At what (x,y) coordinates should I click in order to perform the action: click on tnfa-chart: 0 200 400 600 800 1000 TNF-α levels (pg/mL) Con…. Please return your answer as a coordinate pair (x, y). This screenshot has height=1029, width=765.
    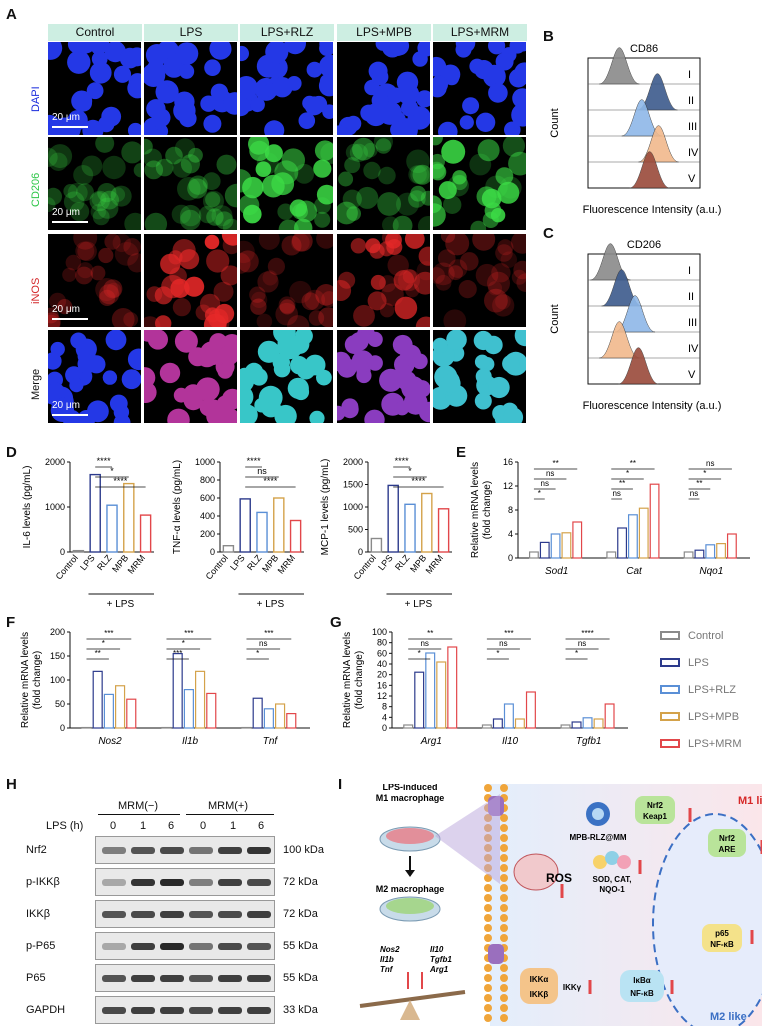
    Looking at the image, I should click on (238, 533).